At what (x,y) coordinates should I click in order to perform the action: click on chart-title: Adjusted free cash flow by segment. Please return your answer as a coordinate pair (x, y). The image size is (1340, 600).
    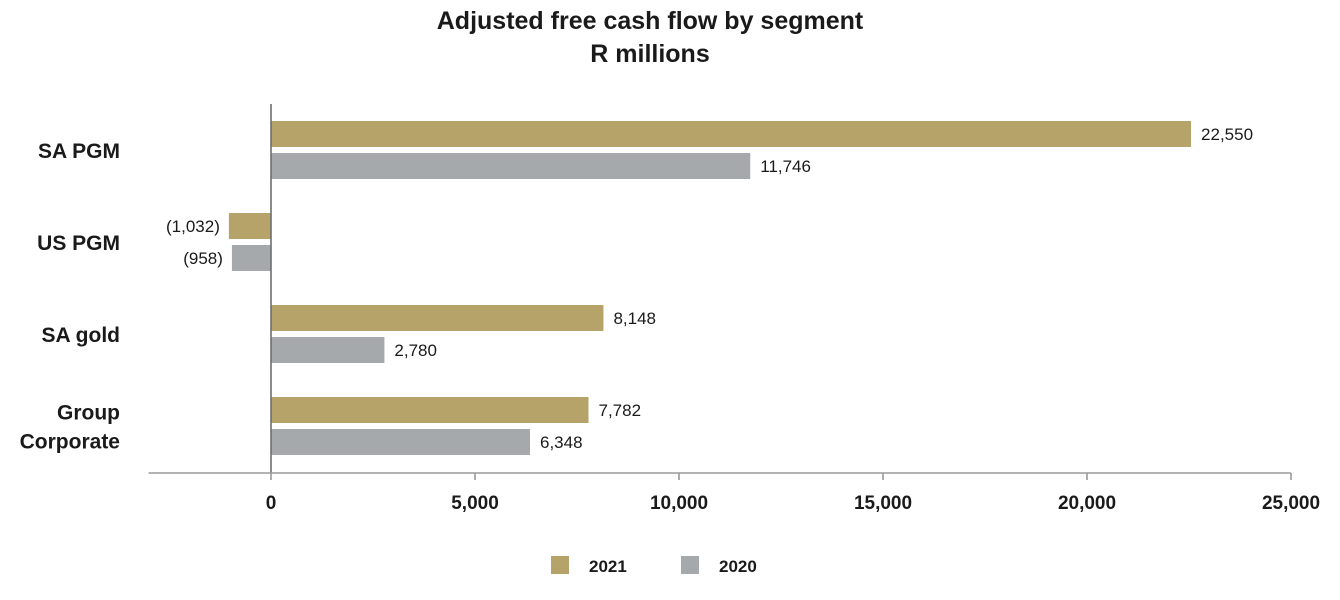
    Looking at the image, I should click on (650, 21).